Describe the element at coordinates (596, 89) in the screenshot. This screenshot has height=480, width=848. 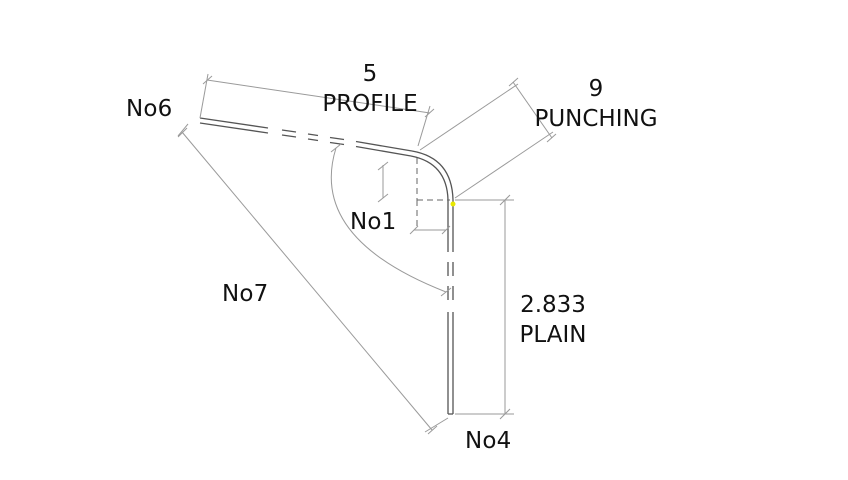
I see `punching-value: 9` at that location.